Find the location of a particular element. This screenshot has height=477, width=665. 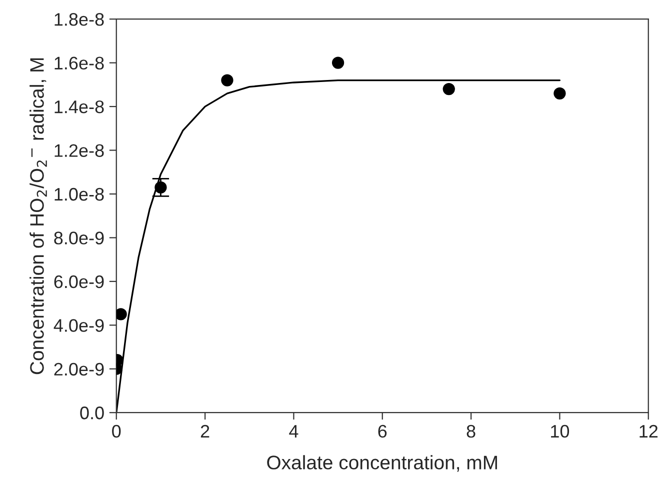

y-tick-label: 1.0e-8 is located at coordinates (79, 194).